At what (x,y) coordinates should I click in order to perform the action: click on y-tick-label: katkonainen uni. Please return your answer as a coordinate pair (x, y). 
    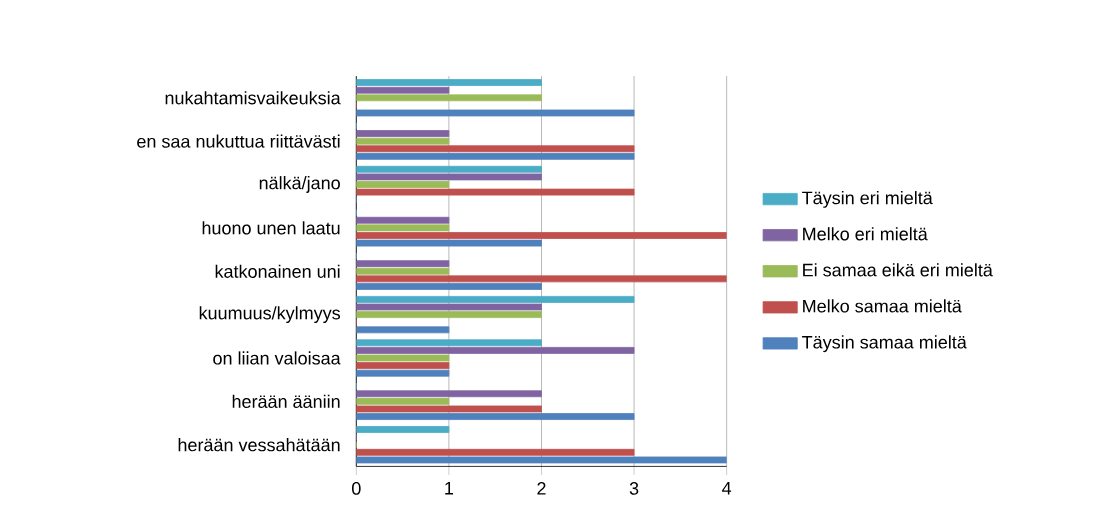
    Looking at the image, I should click on (277, 271).